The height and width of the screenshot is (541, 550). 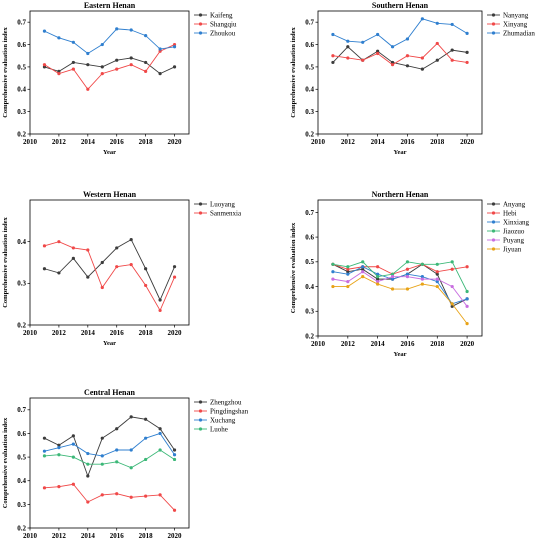 I want to click on series-line-puyang, so click(x=400, y=289).